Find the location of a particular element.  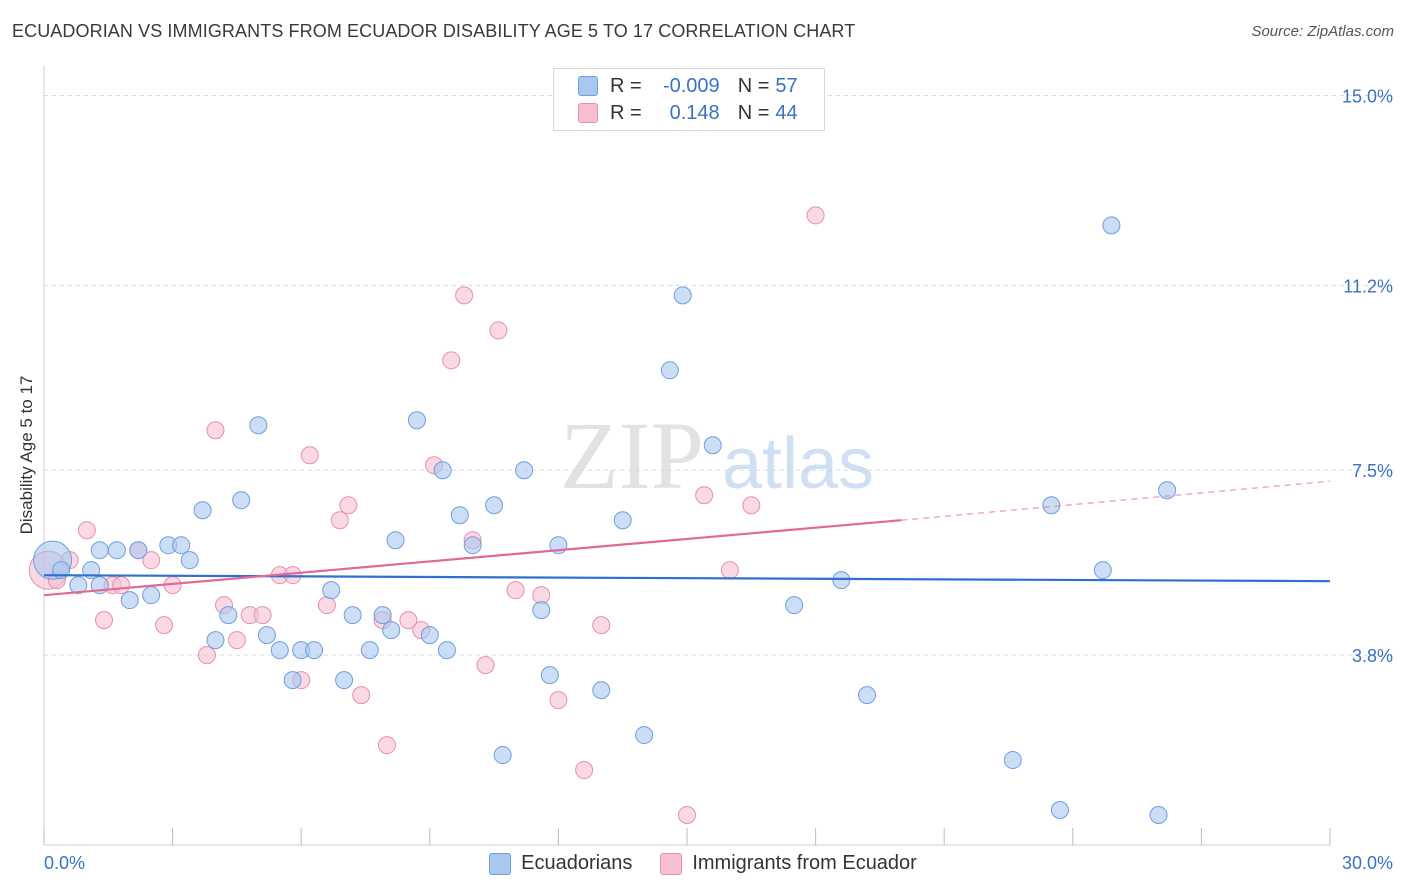

trend-line-immigrants is located at coordinates (472, 558).